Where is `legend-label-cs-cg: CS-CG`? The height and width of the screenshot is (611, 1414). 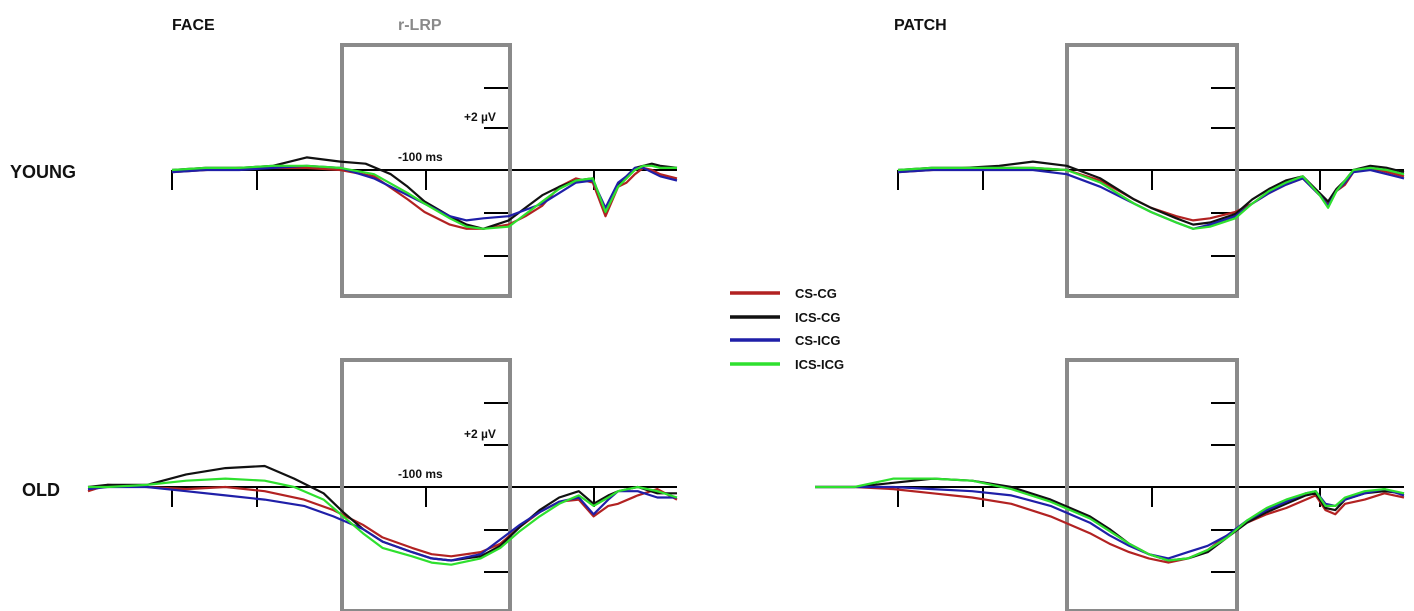 legend-label-cs-cg: CS-CG is located at coordinates (816, 293).